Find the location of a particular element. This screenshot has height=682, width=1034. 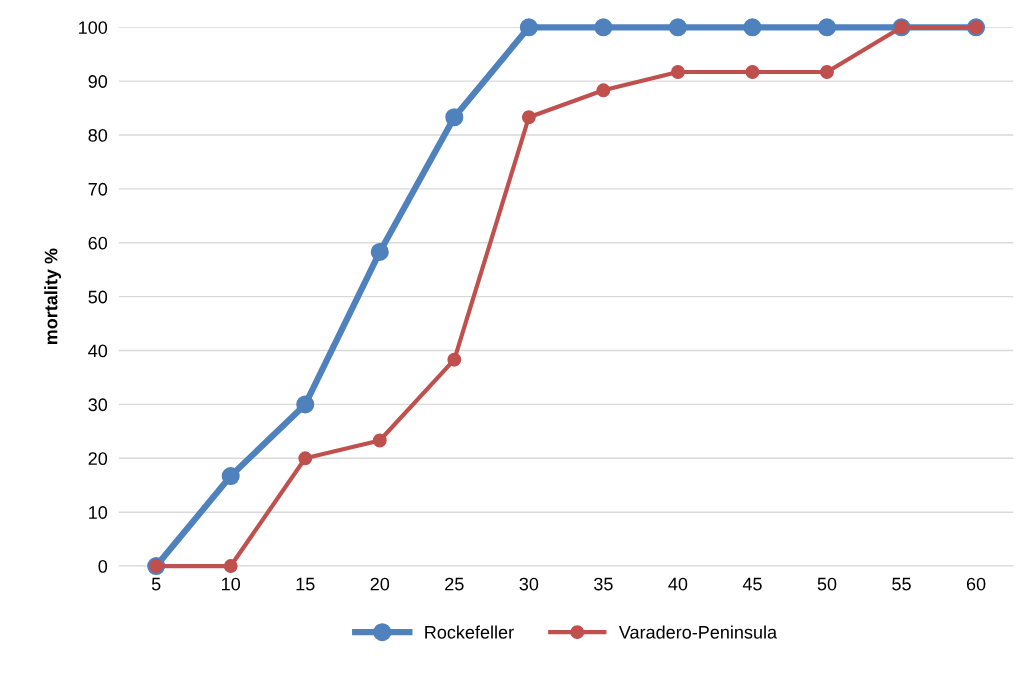

y-tick-label: 40 is located at coordinates (98, 351).